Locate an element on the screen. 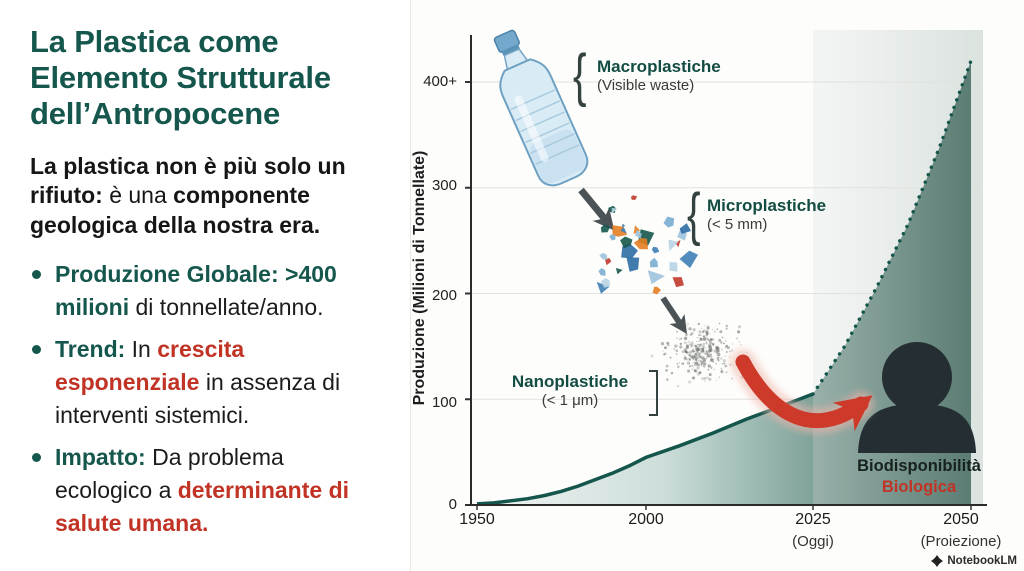  intro-bold-1: La plastica non è più solo un rifiuto: is located at coordinates (188, 180).